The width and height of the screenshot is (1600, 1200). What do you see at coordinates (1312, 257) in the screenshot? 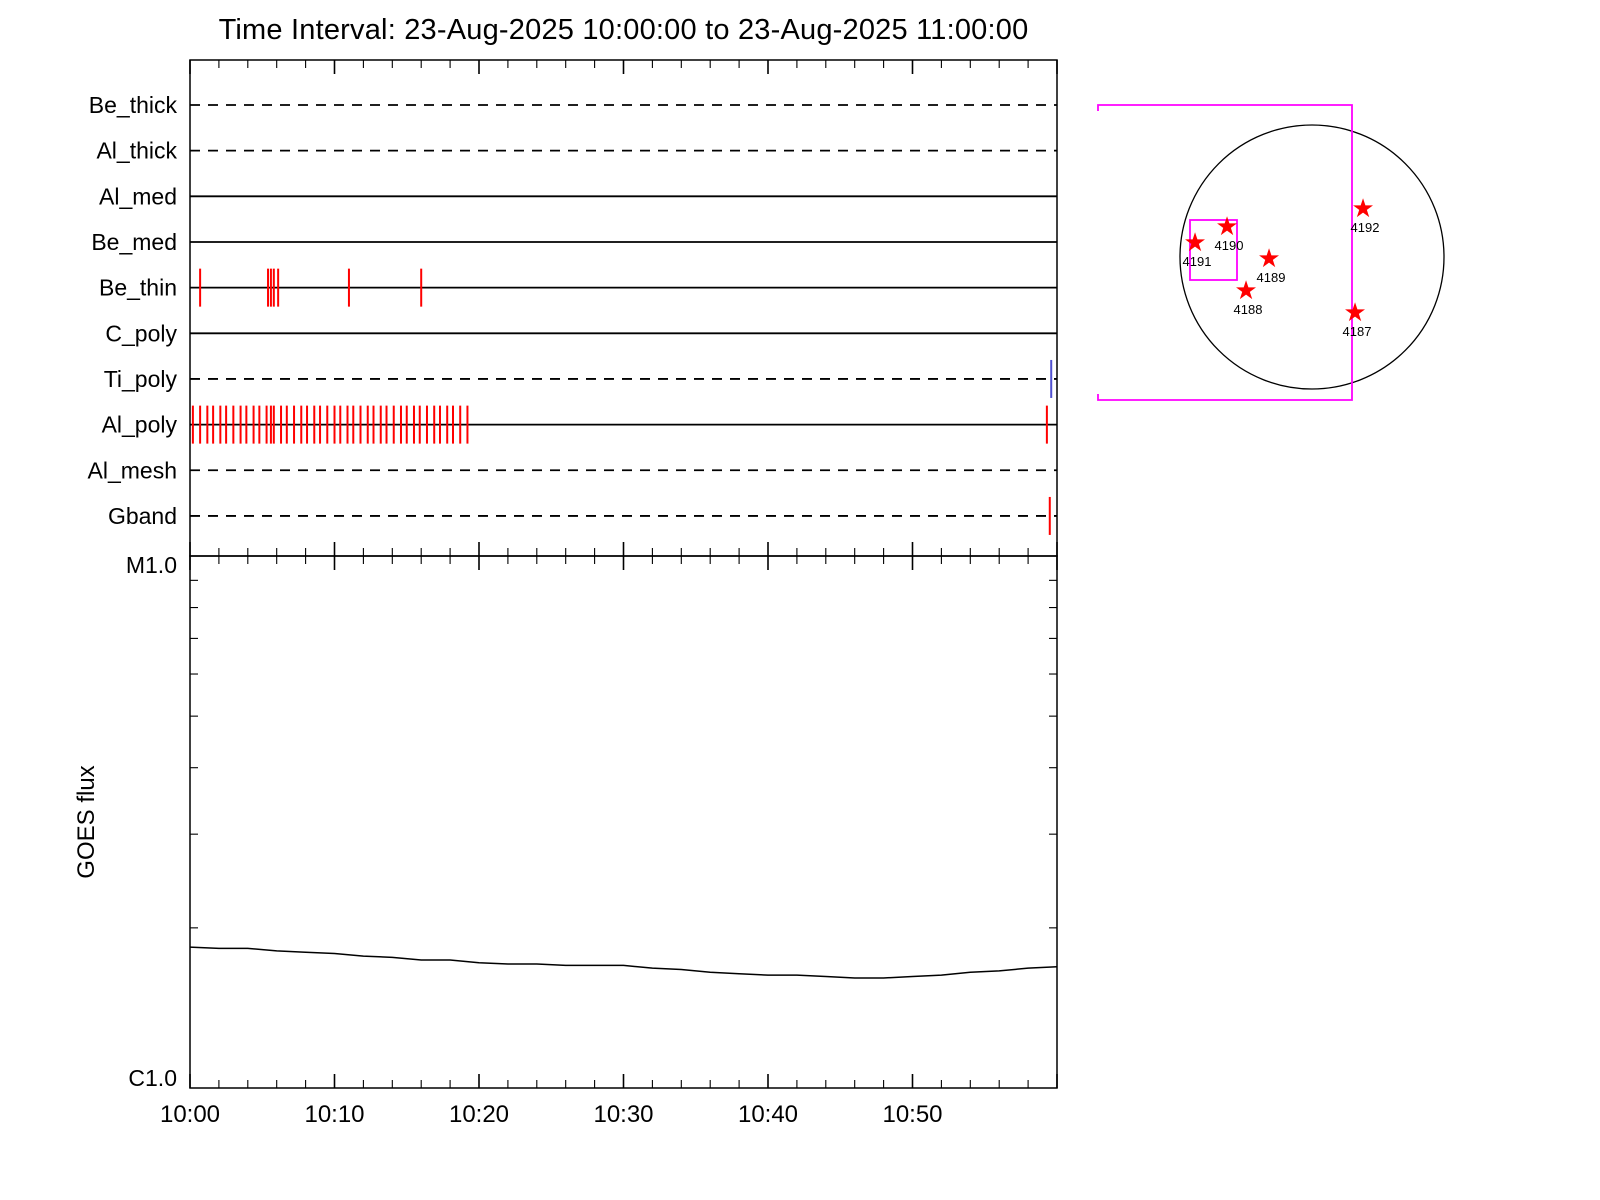
I see `solar-limb` at bounding box center [1312, 257].